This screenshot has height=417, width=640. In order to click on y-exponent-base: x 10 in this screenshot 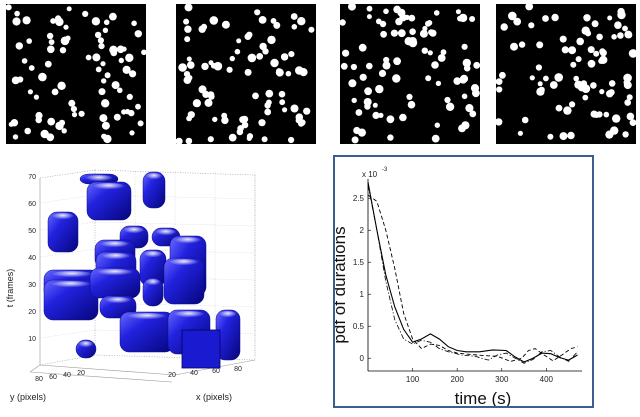, I will do `click(370, 174)`.